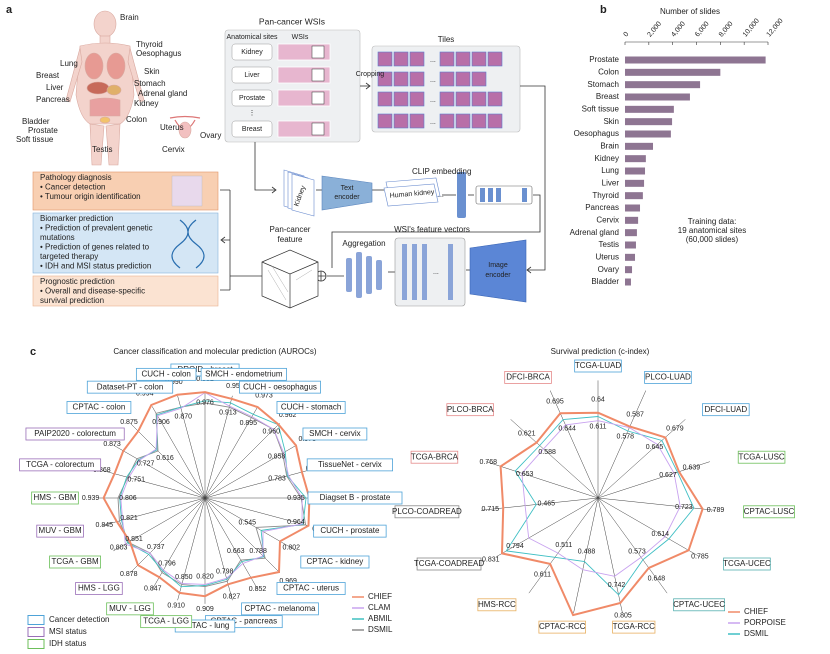 This screenshot has height=654, width=830. What do you see at coordinates (172, 127) in the screenshot?
I see `body-site-label: Uterus` at bounding box center [172, 127].